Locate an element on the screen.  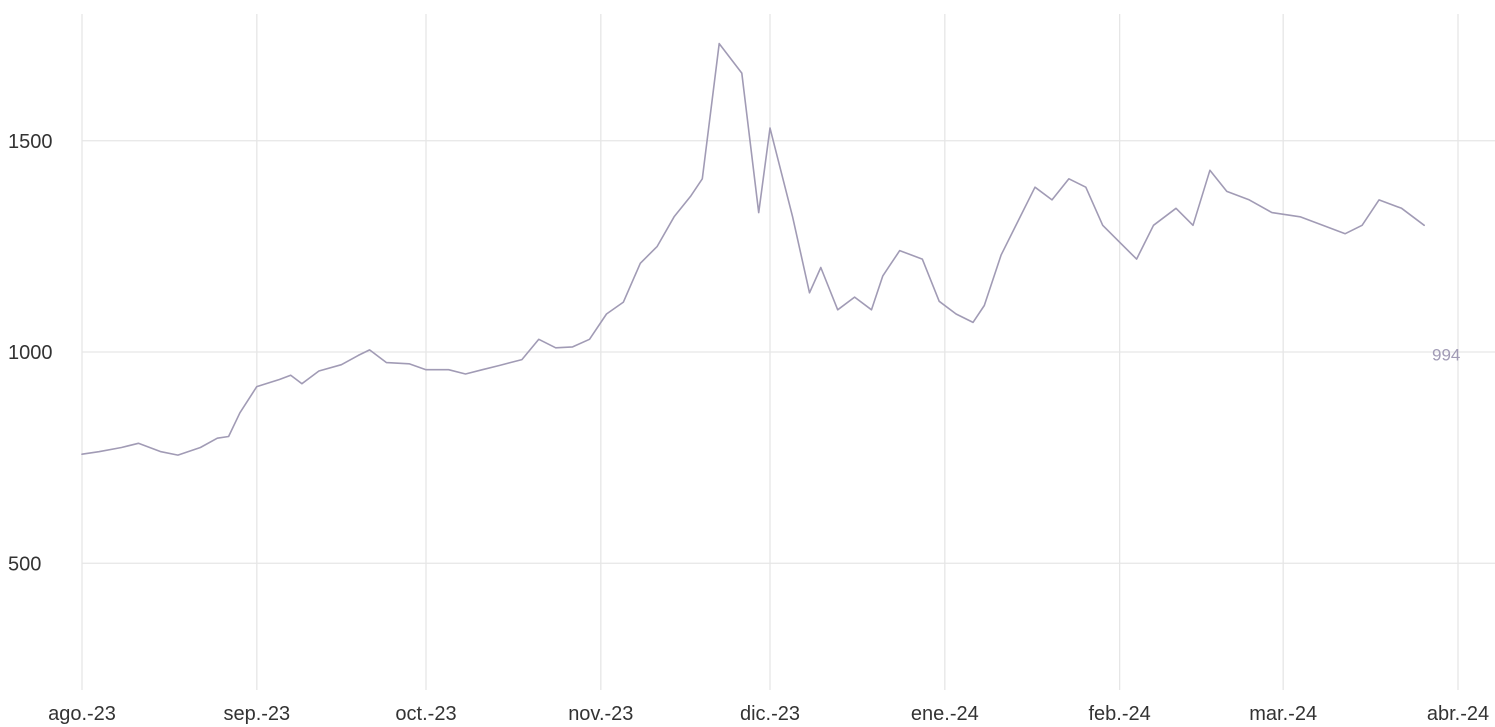
x-tick-label: mar.-24 is located at coordinates (1283, 714).